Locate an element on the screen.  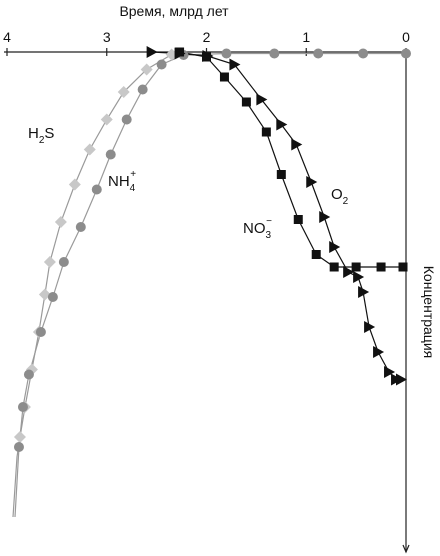
series-label-3: O2 is located at coordinates (340, 196).